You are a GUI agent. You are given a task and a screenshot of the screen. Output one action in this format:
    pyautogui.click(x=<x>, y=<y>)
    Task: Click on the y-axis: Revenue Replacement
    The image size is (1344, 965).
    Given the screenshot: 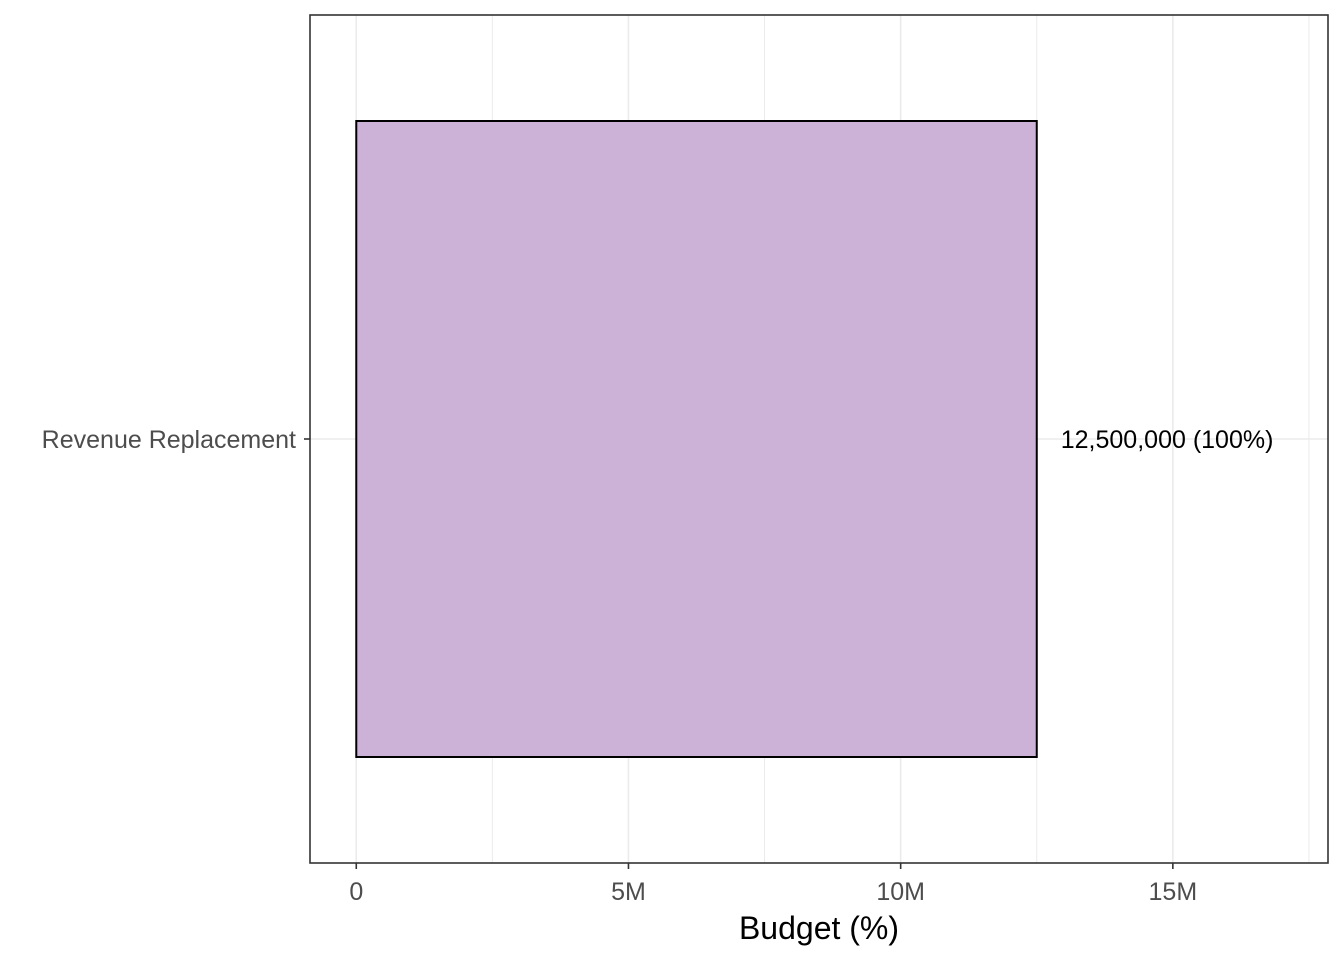 What is the action you would take?
    pyautogui.click(x=176, y=440)
    